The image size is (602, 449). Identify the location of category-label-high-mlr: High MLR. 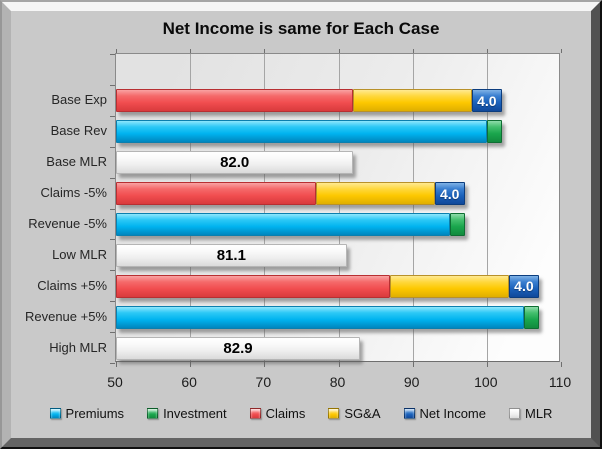
(78, 347).